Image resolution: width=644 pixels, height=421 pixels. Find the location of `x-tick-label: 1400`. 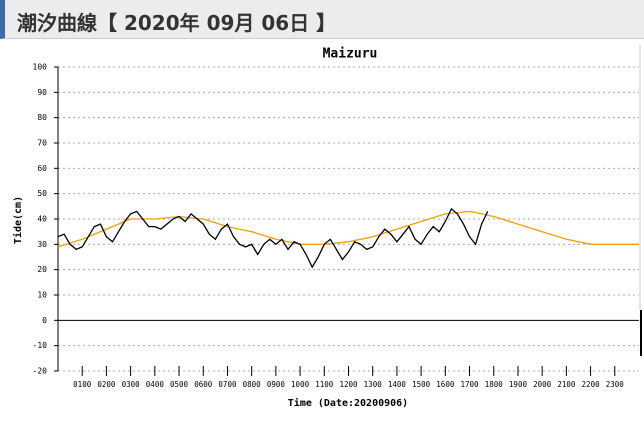

x-tick-label: 1400 is located at coordinates (397, 384).